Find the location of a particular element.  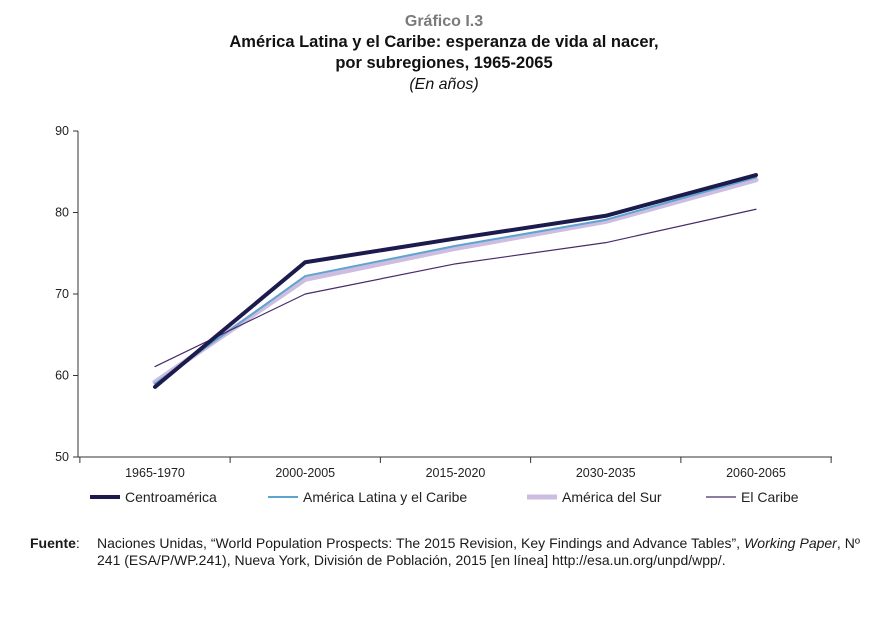

x-tick-label: 2030-2035 is located at coordinates (606, 473).